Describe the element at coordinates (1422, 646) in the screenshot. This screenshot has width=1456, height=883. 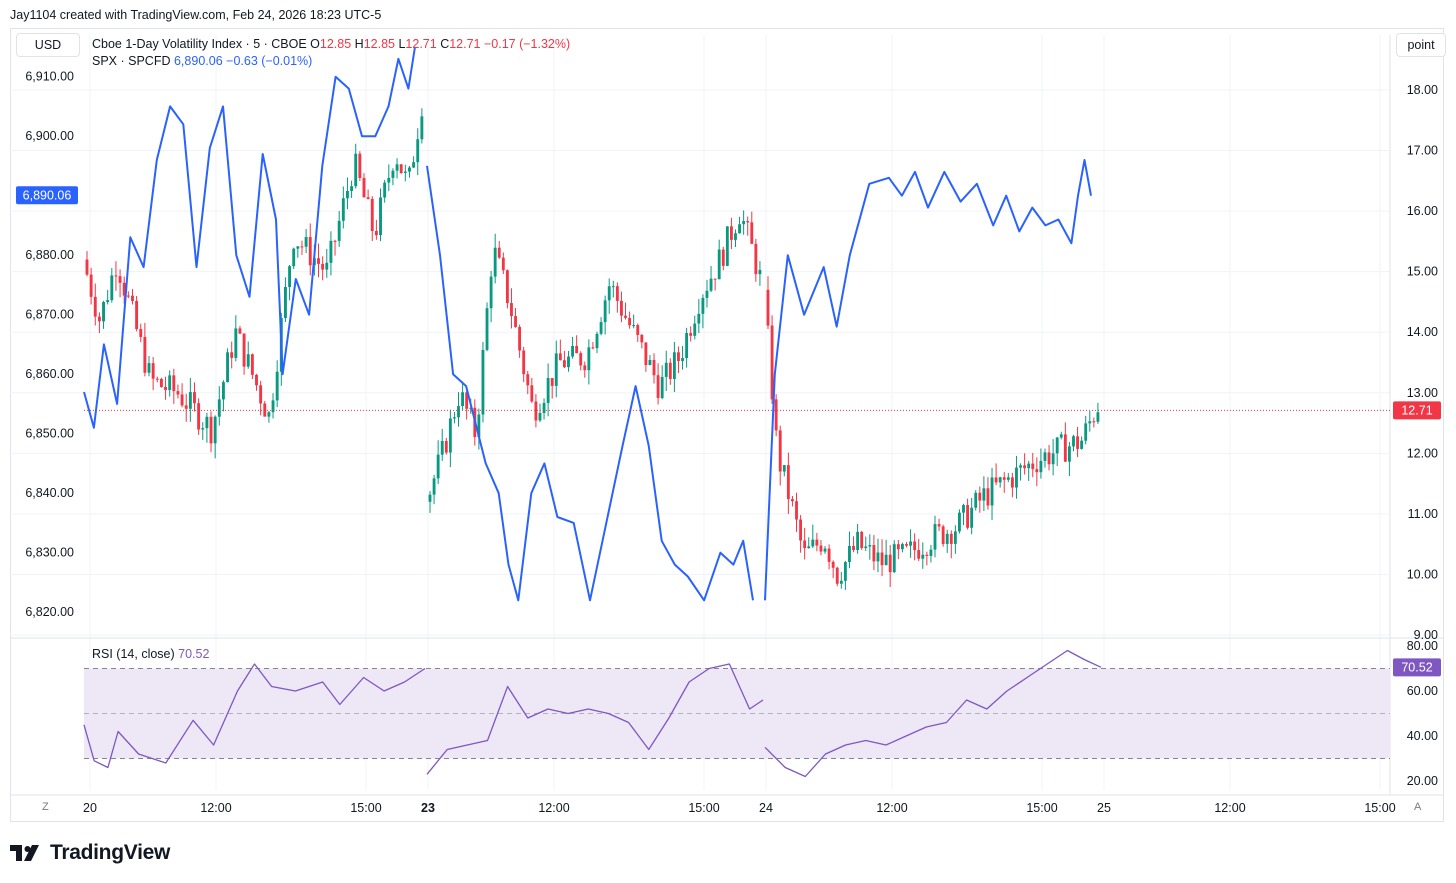
I see `rsi-tick-label-0: 80.00` at that location.